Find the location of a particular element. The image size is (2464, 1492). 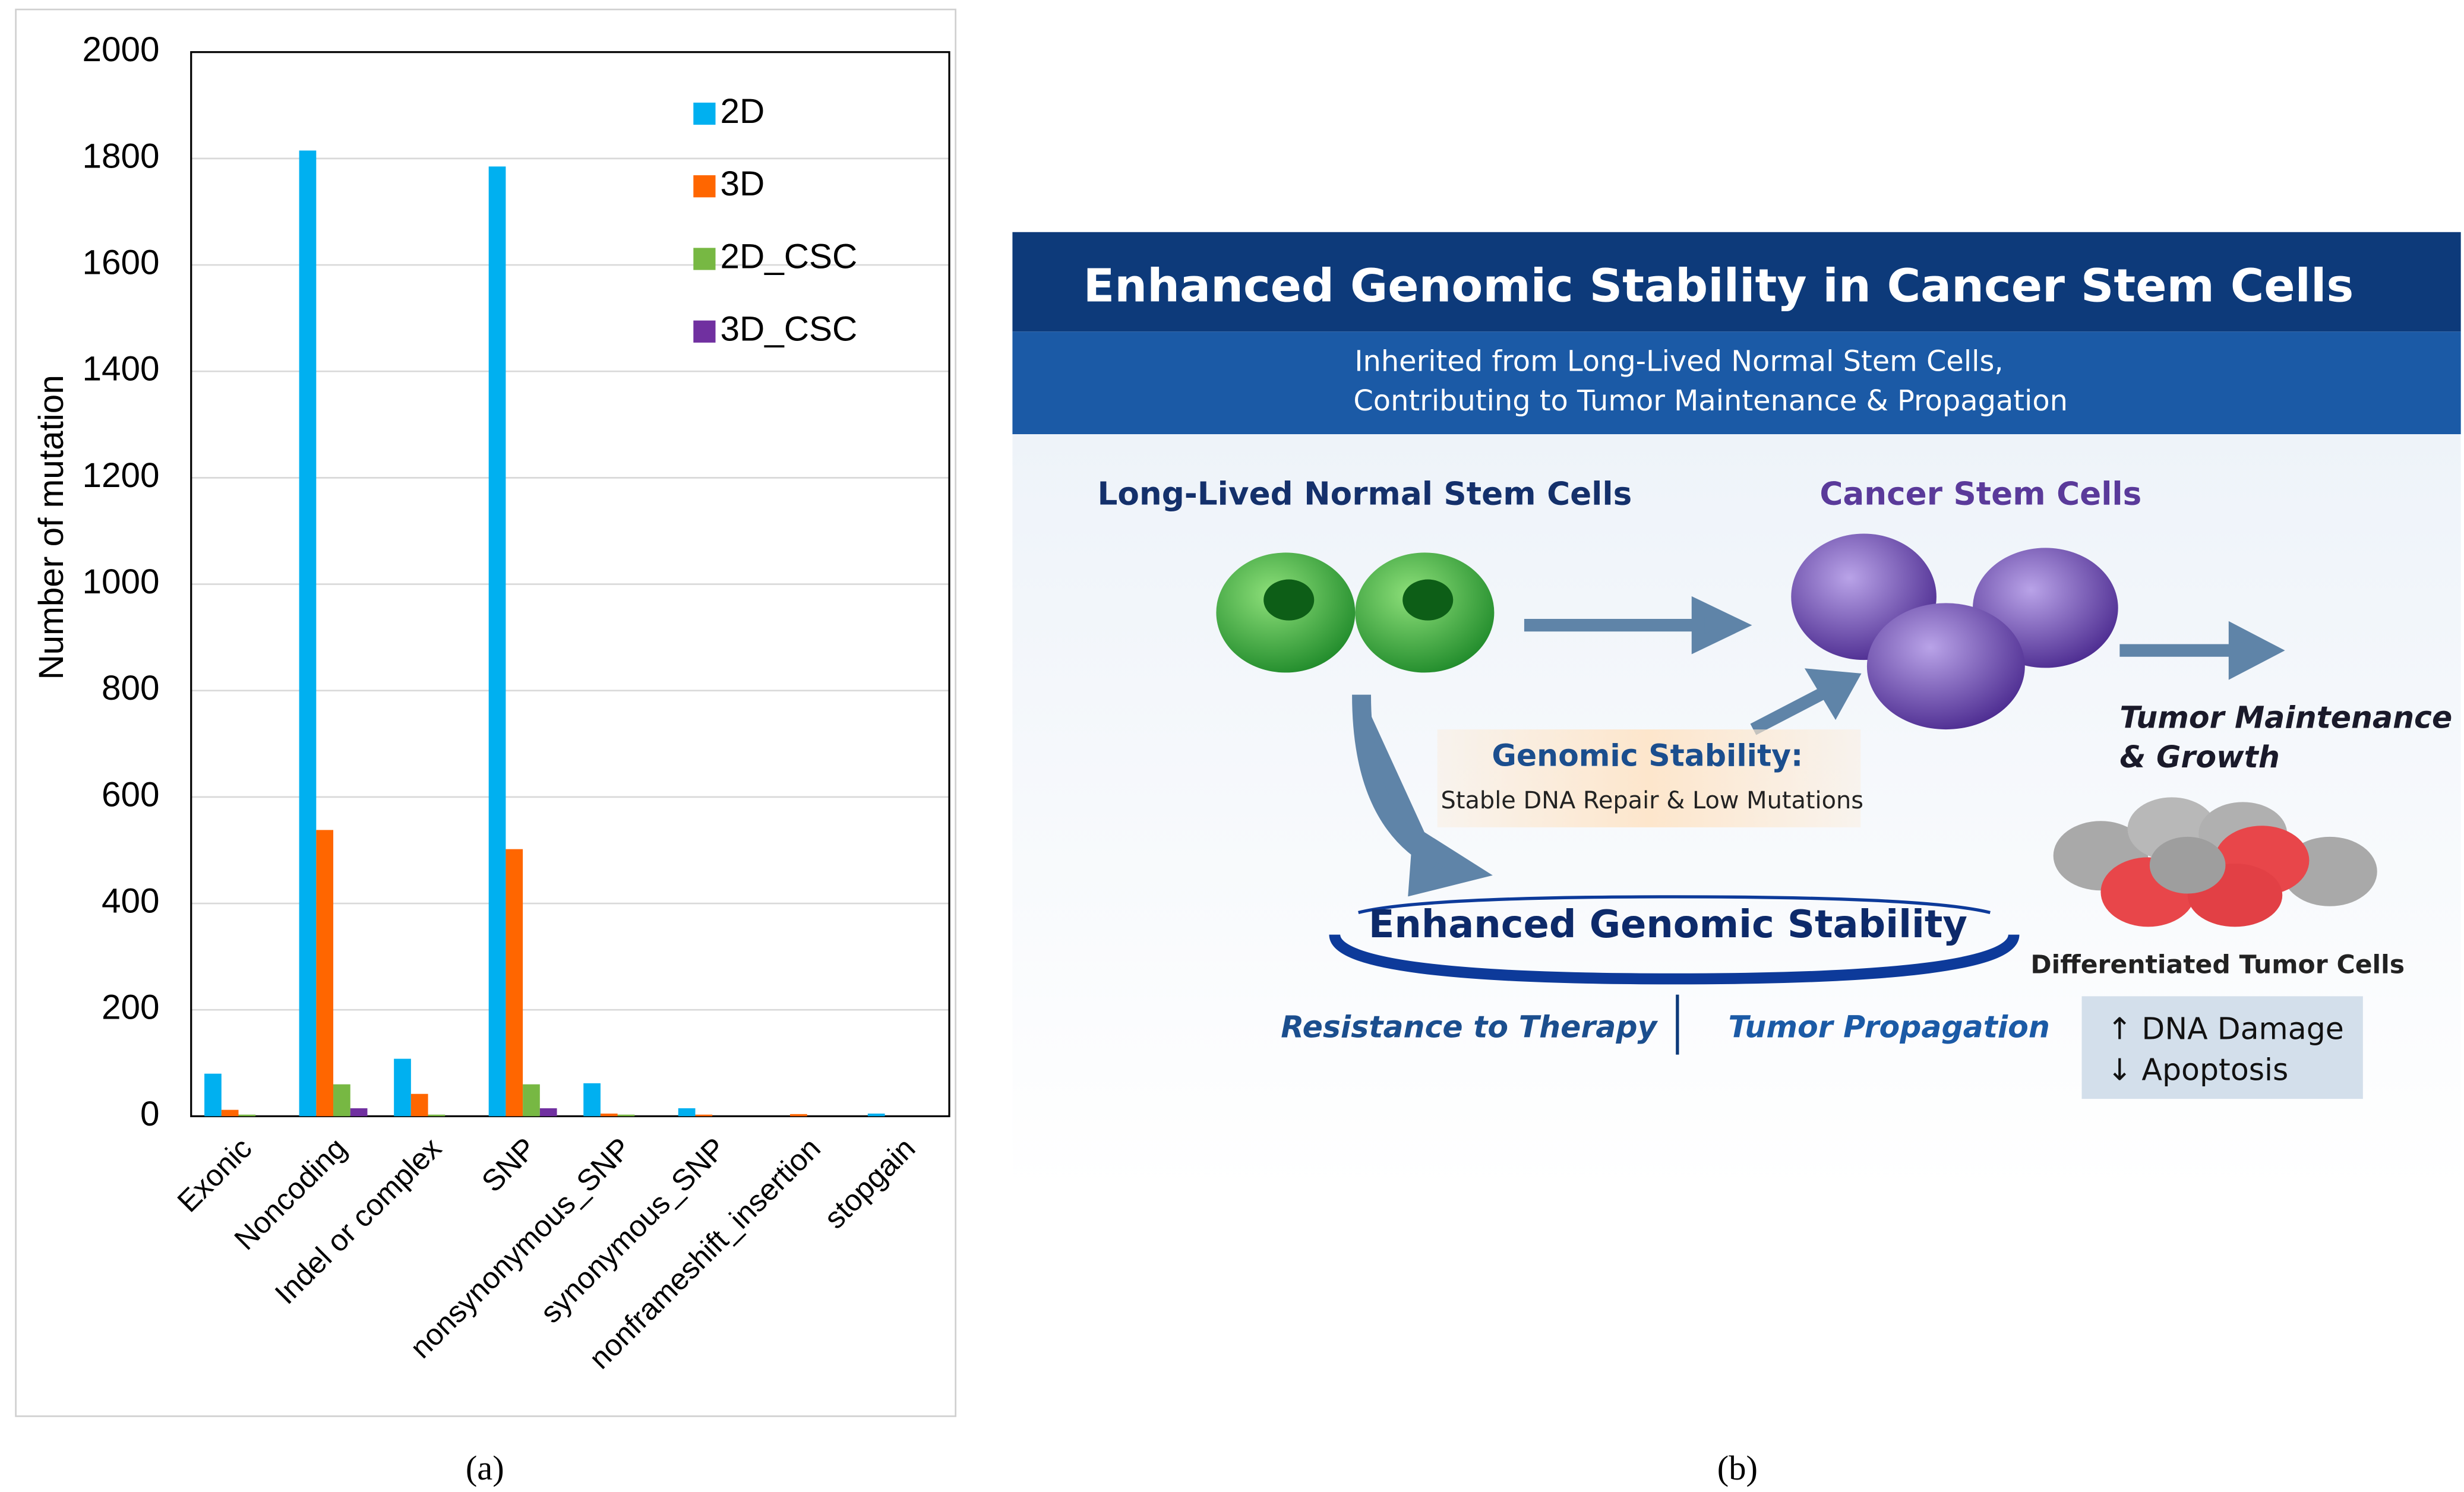

title-band is located at coordinates (1737, 282).